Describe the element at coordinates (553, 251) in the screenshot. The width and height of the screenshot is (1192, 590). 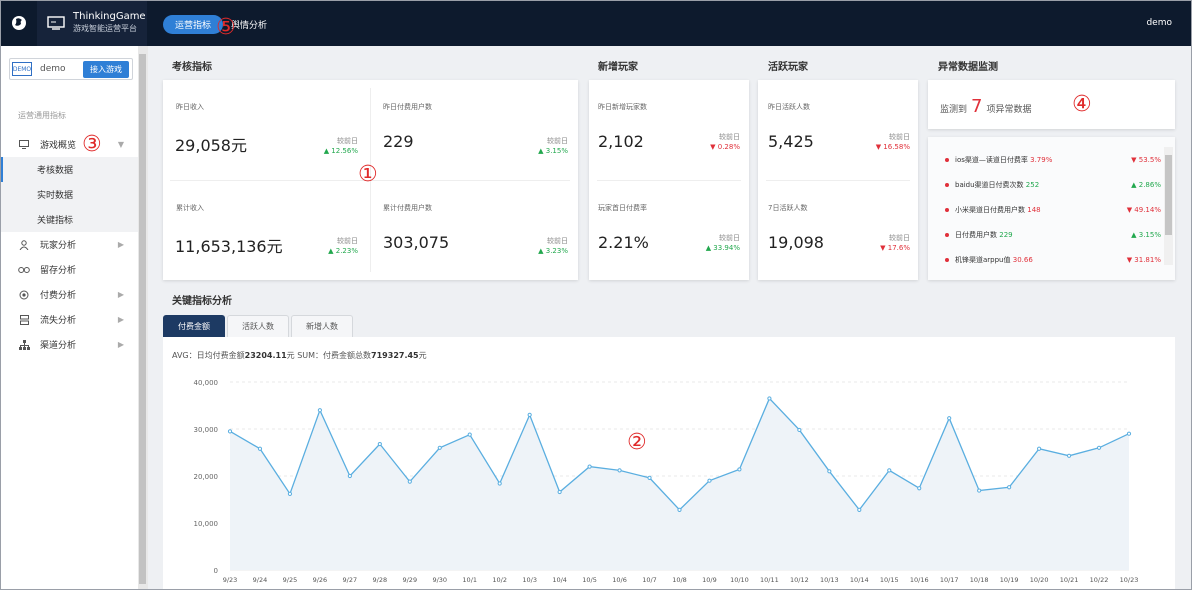
I see `change-value: ▲ 3.23%` at that location.